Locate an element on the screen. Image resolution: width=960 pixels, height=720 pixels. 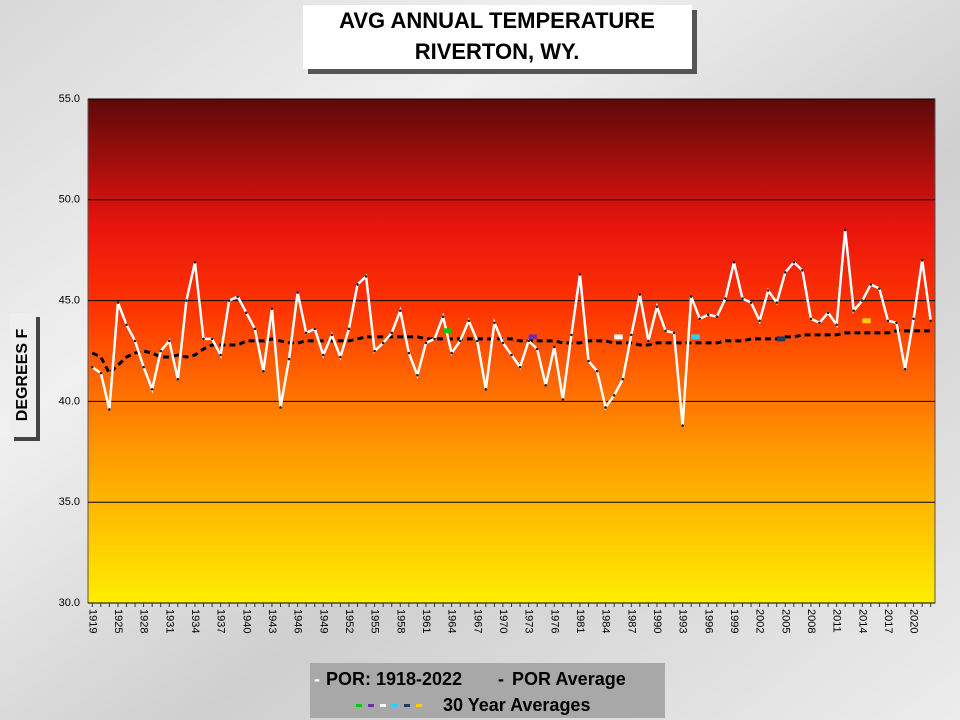
x-tick-label: 1964 is located at coordinates (452, 621).